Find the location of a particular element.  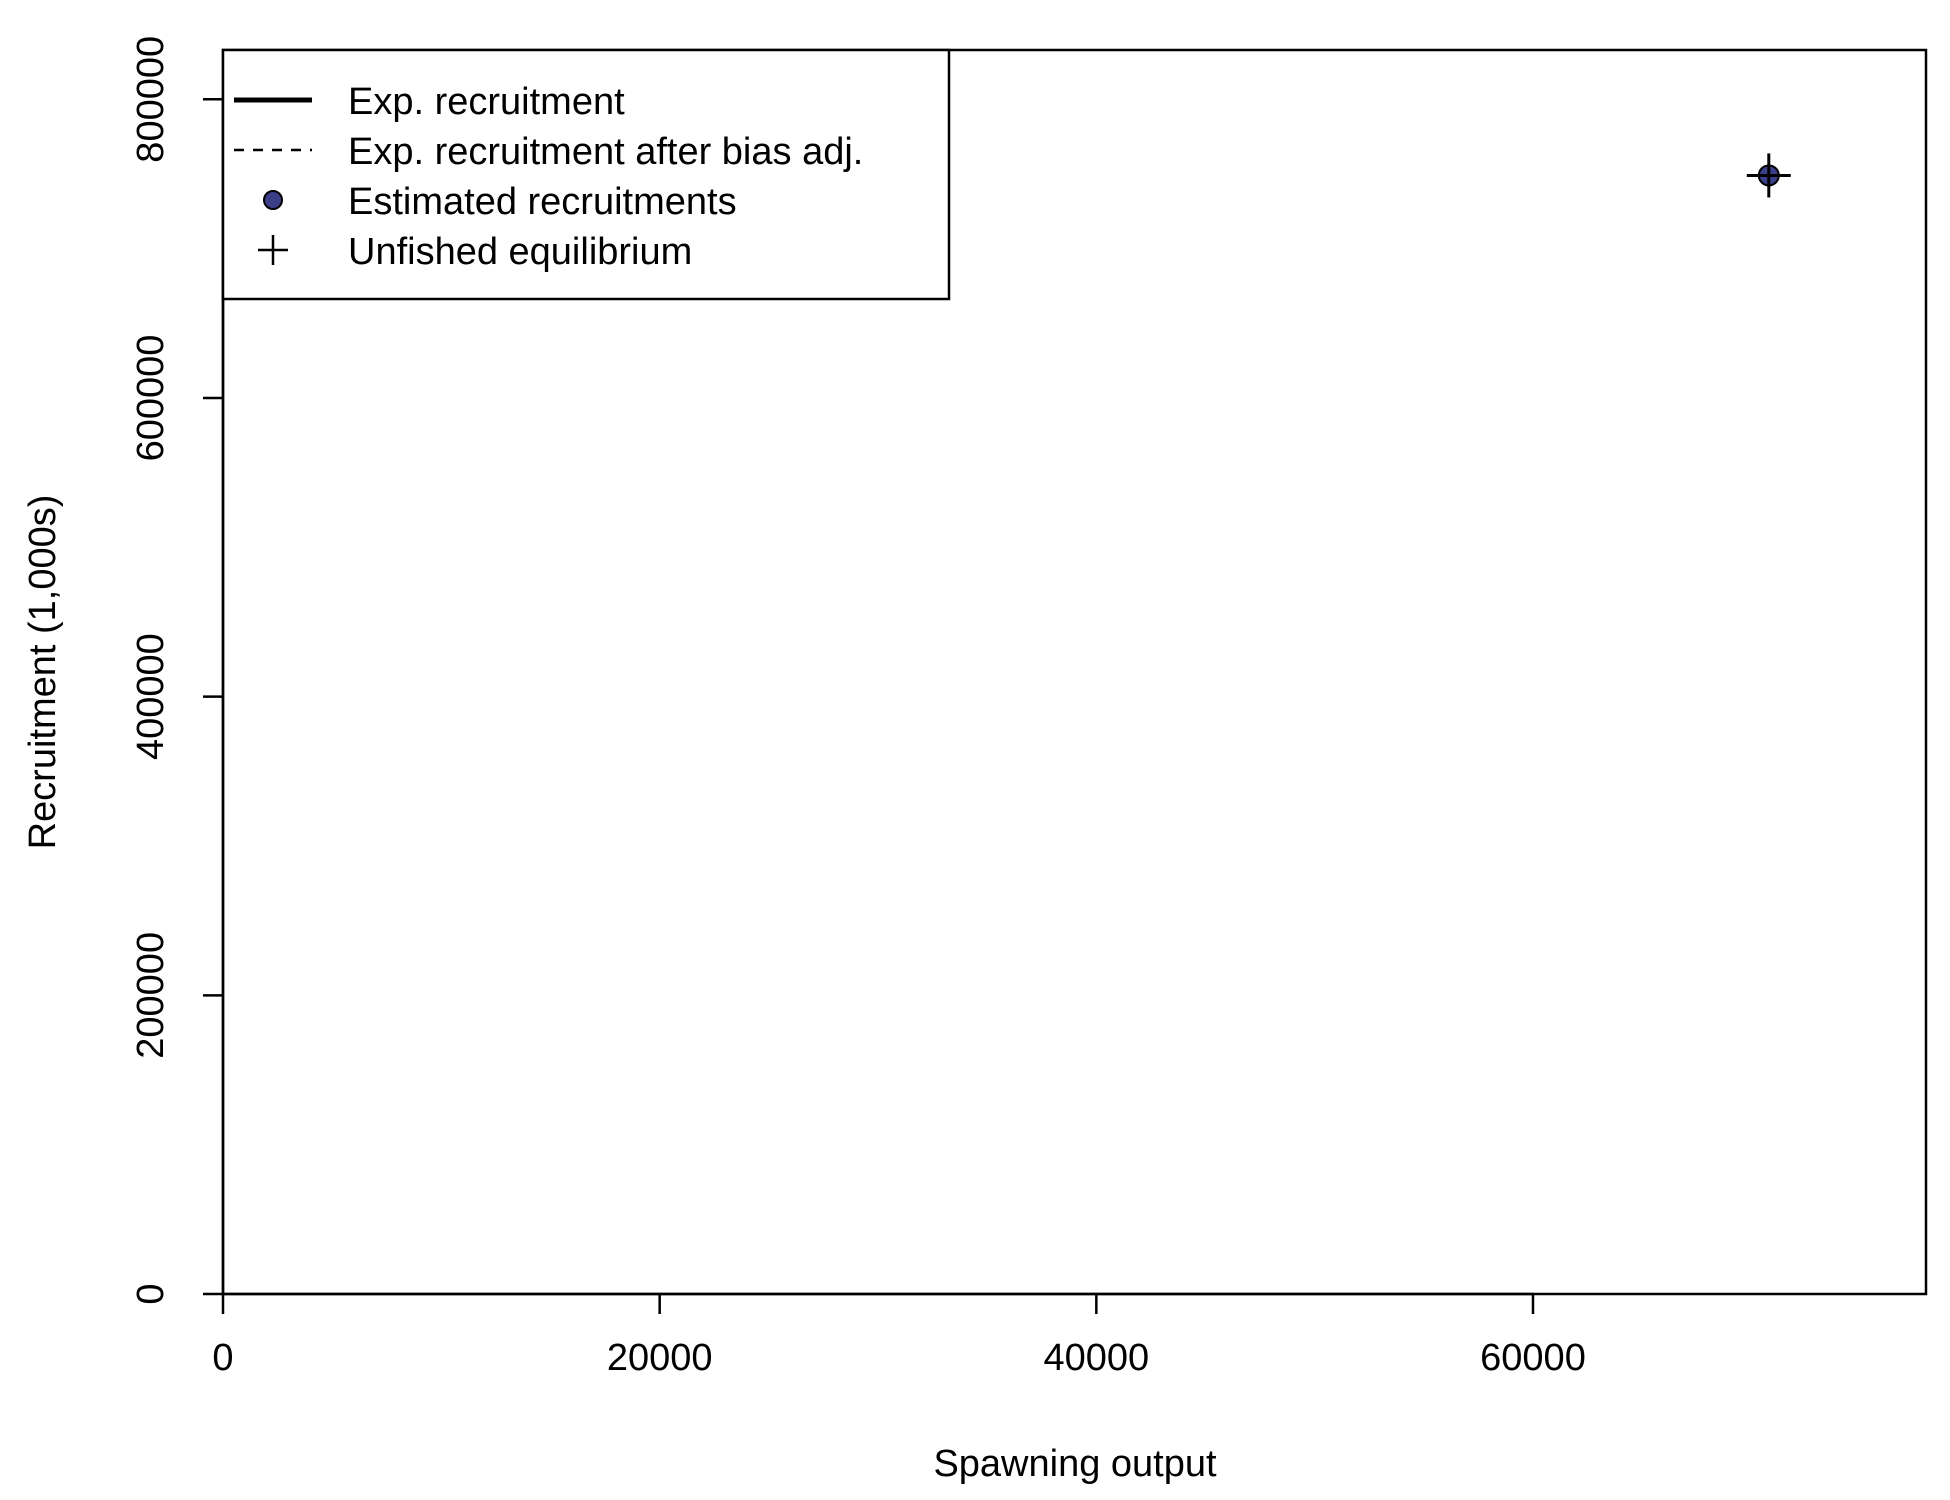

x-axis-title: Spawning output is located at coordinates (1075, 1464).